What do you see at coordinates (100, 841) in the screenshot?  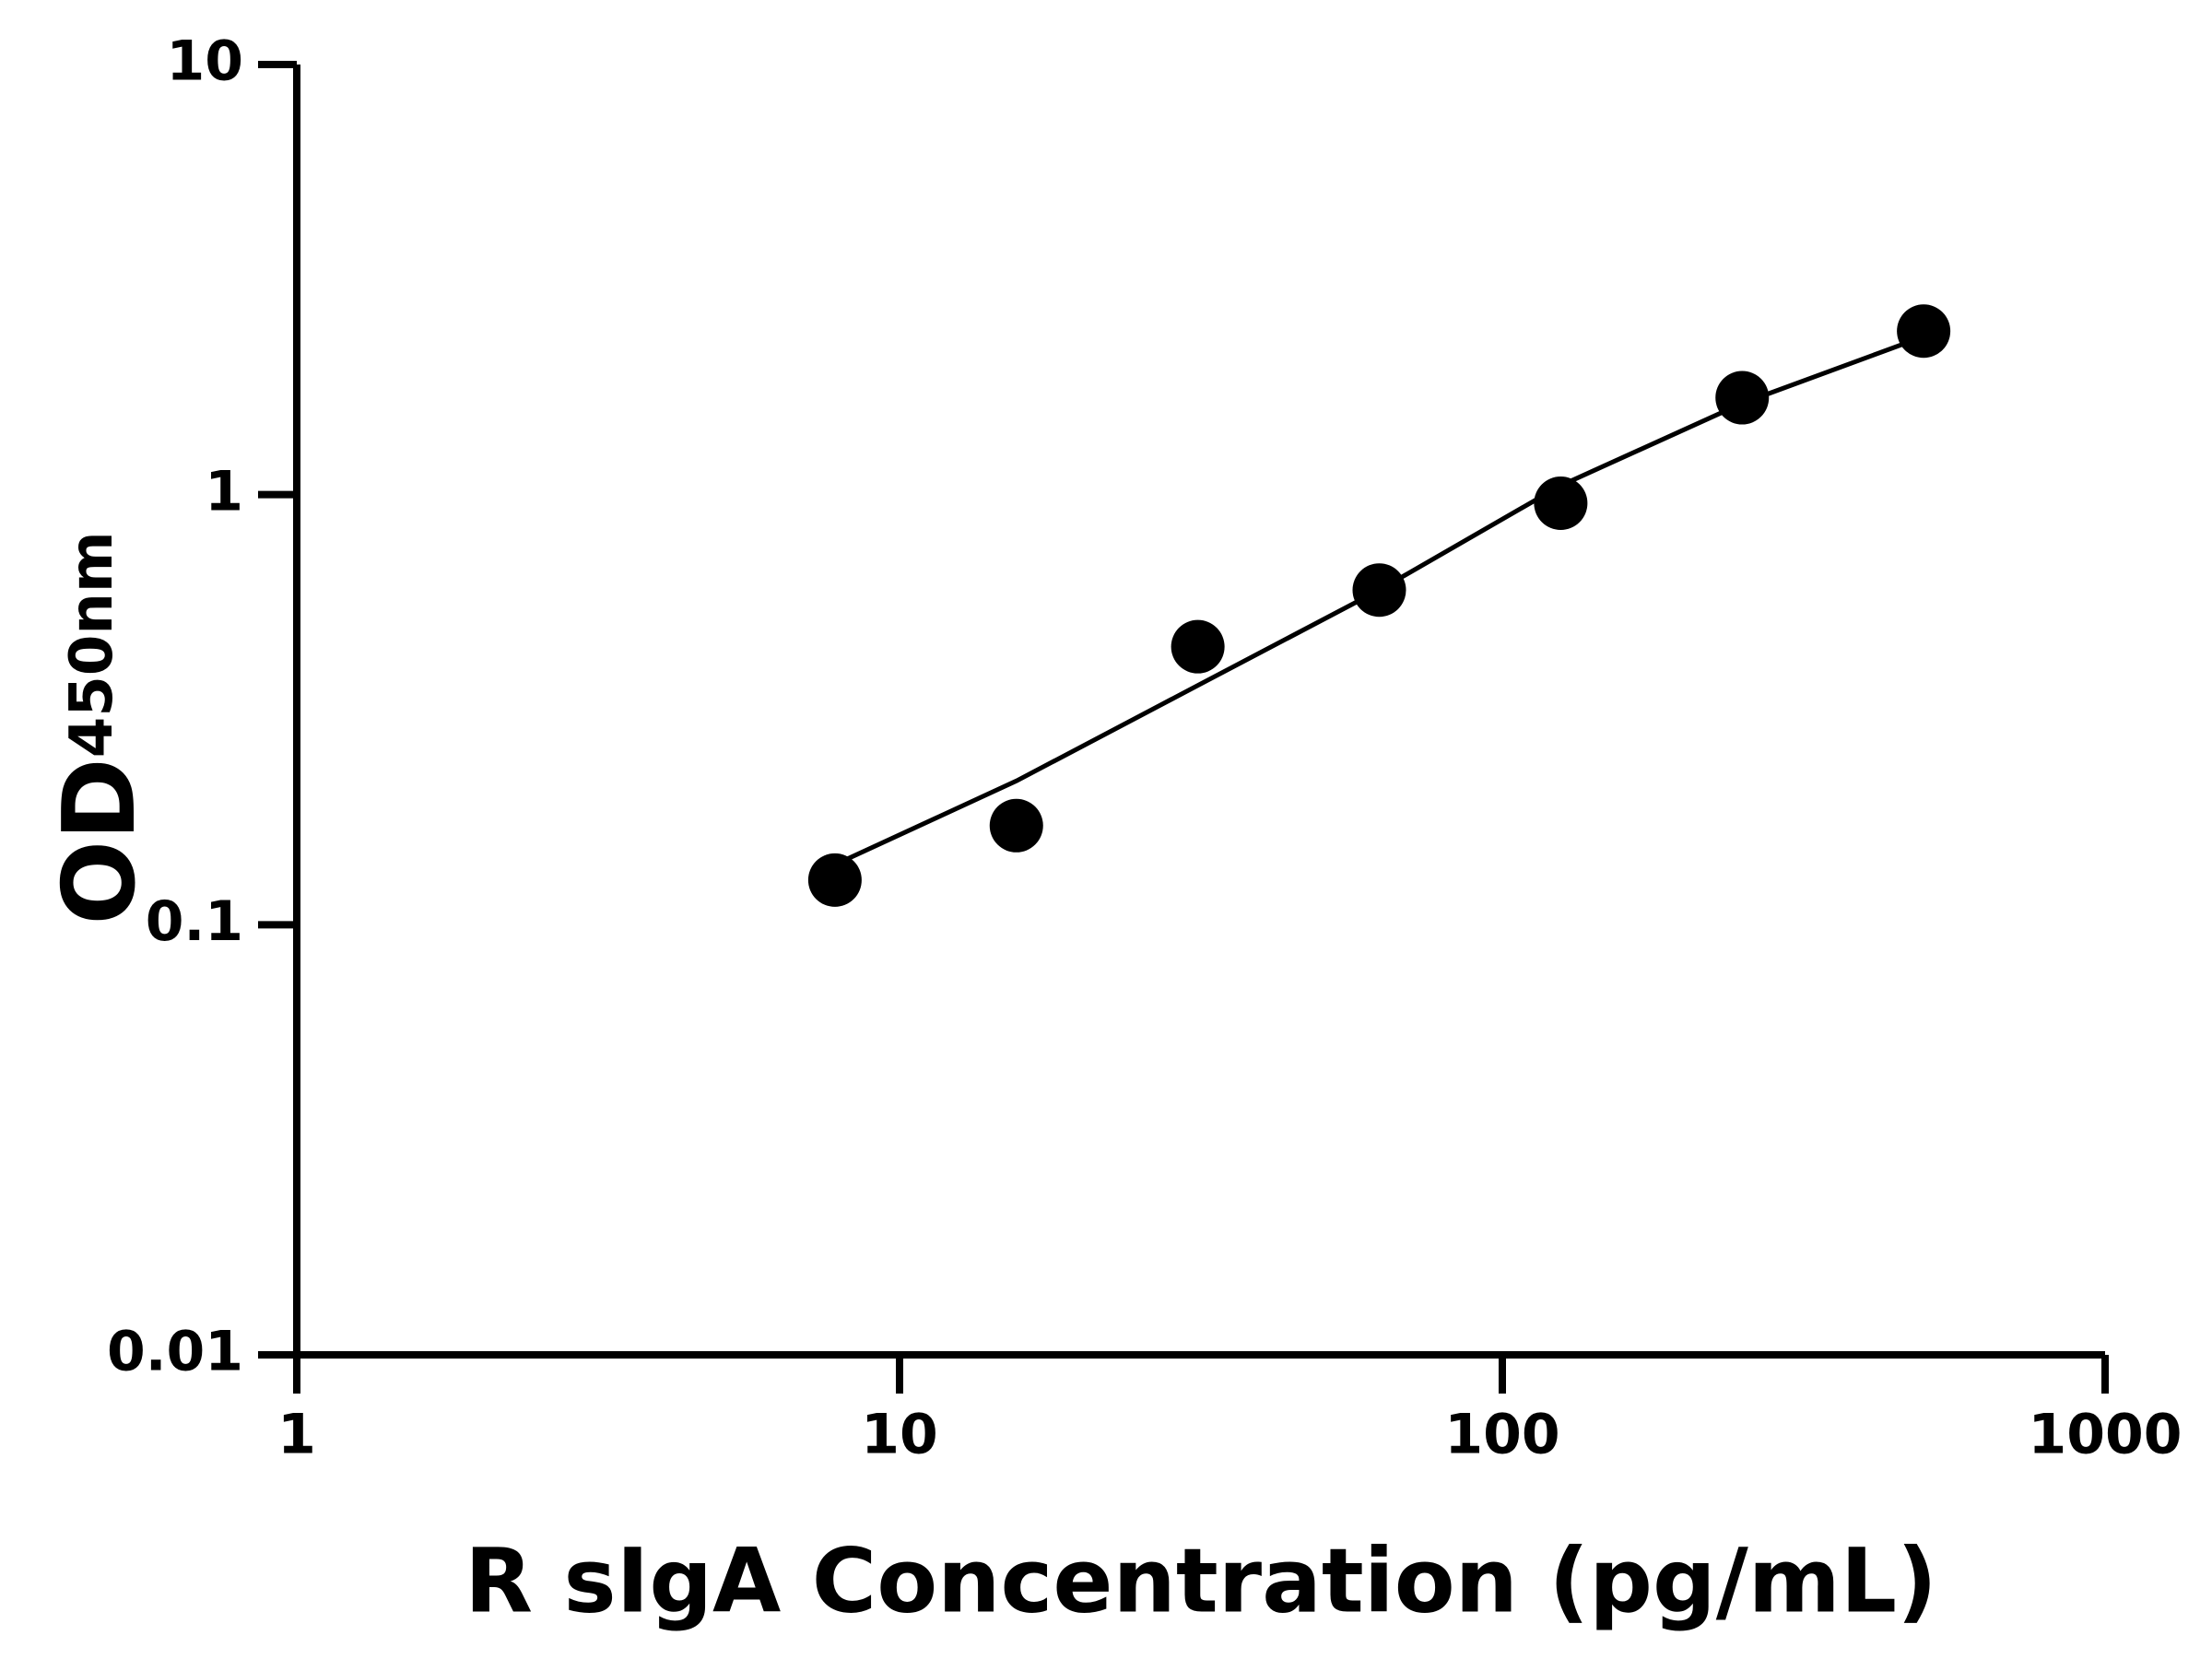 I see `y-axis-title-main: OD` at bounding box center [100, 841].